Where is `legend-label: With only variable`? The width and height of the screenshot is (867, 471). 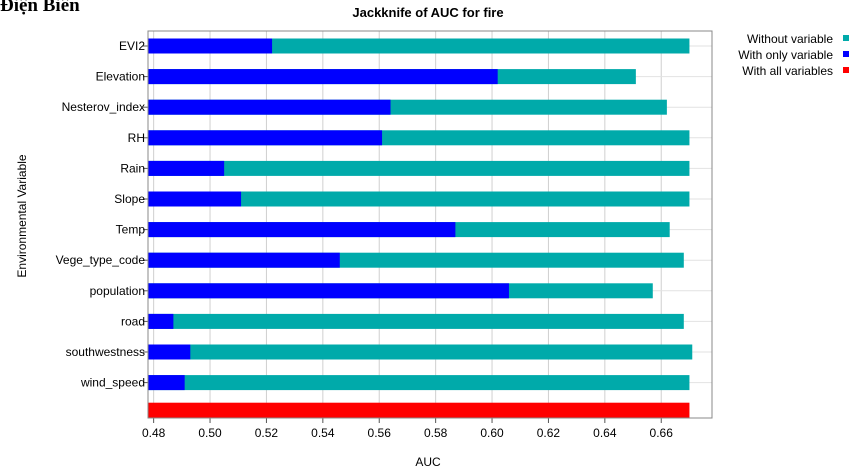 legend-label: With only variable is located at coordinates (785, 55).